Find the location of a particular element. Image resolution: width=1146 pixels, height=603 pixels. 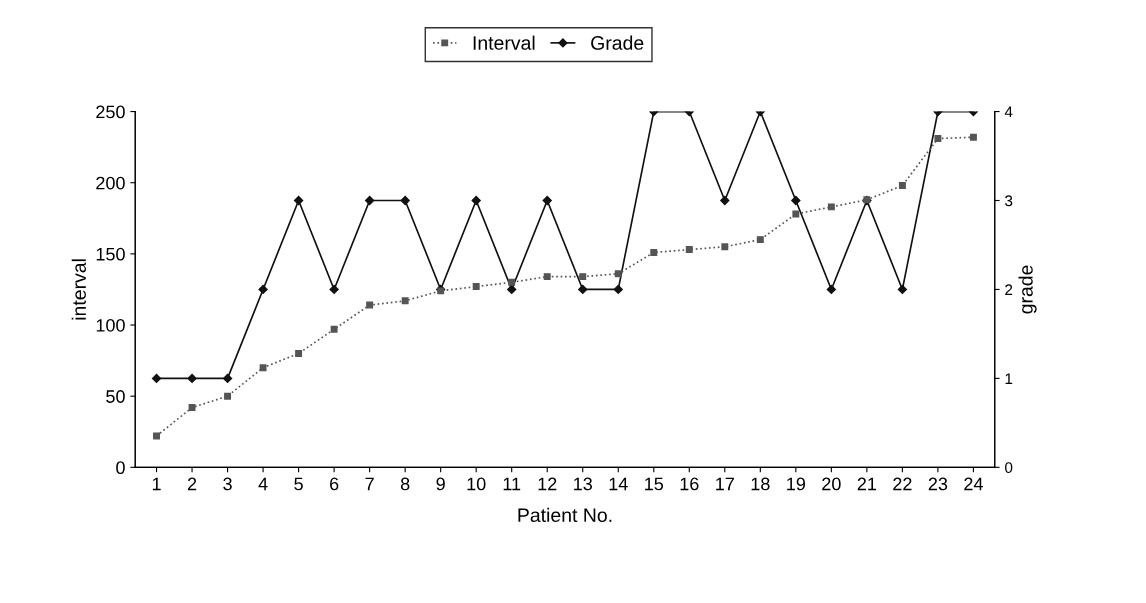

x-tick-label: 12 is located at coordinates (547, 484).